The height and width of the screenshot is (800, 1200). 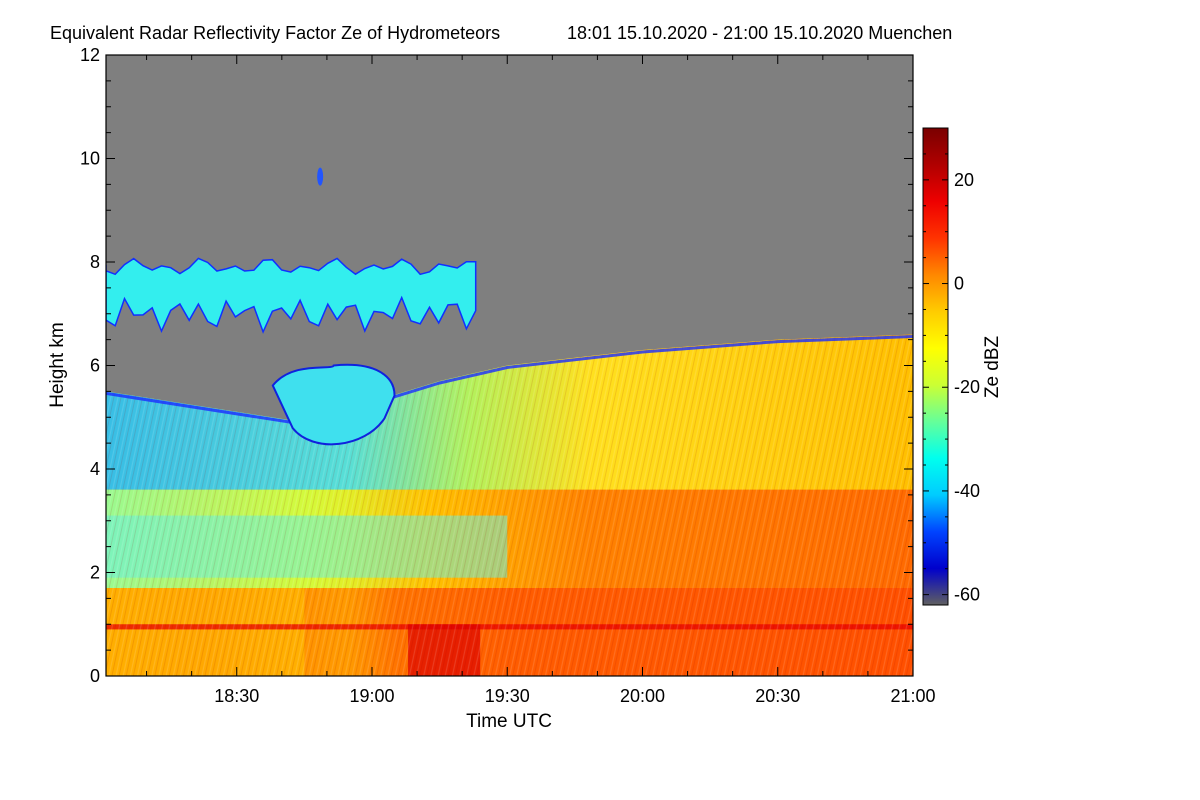 What do you see at coordinates (320, 176) in the screenshot?
I see `isolated-echo` at bounding box center [320, 176].